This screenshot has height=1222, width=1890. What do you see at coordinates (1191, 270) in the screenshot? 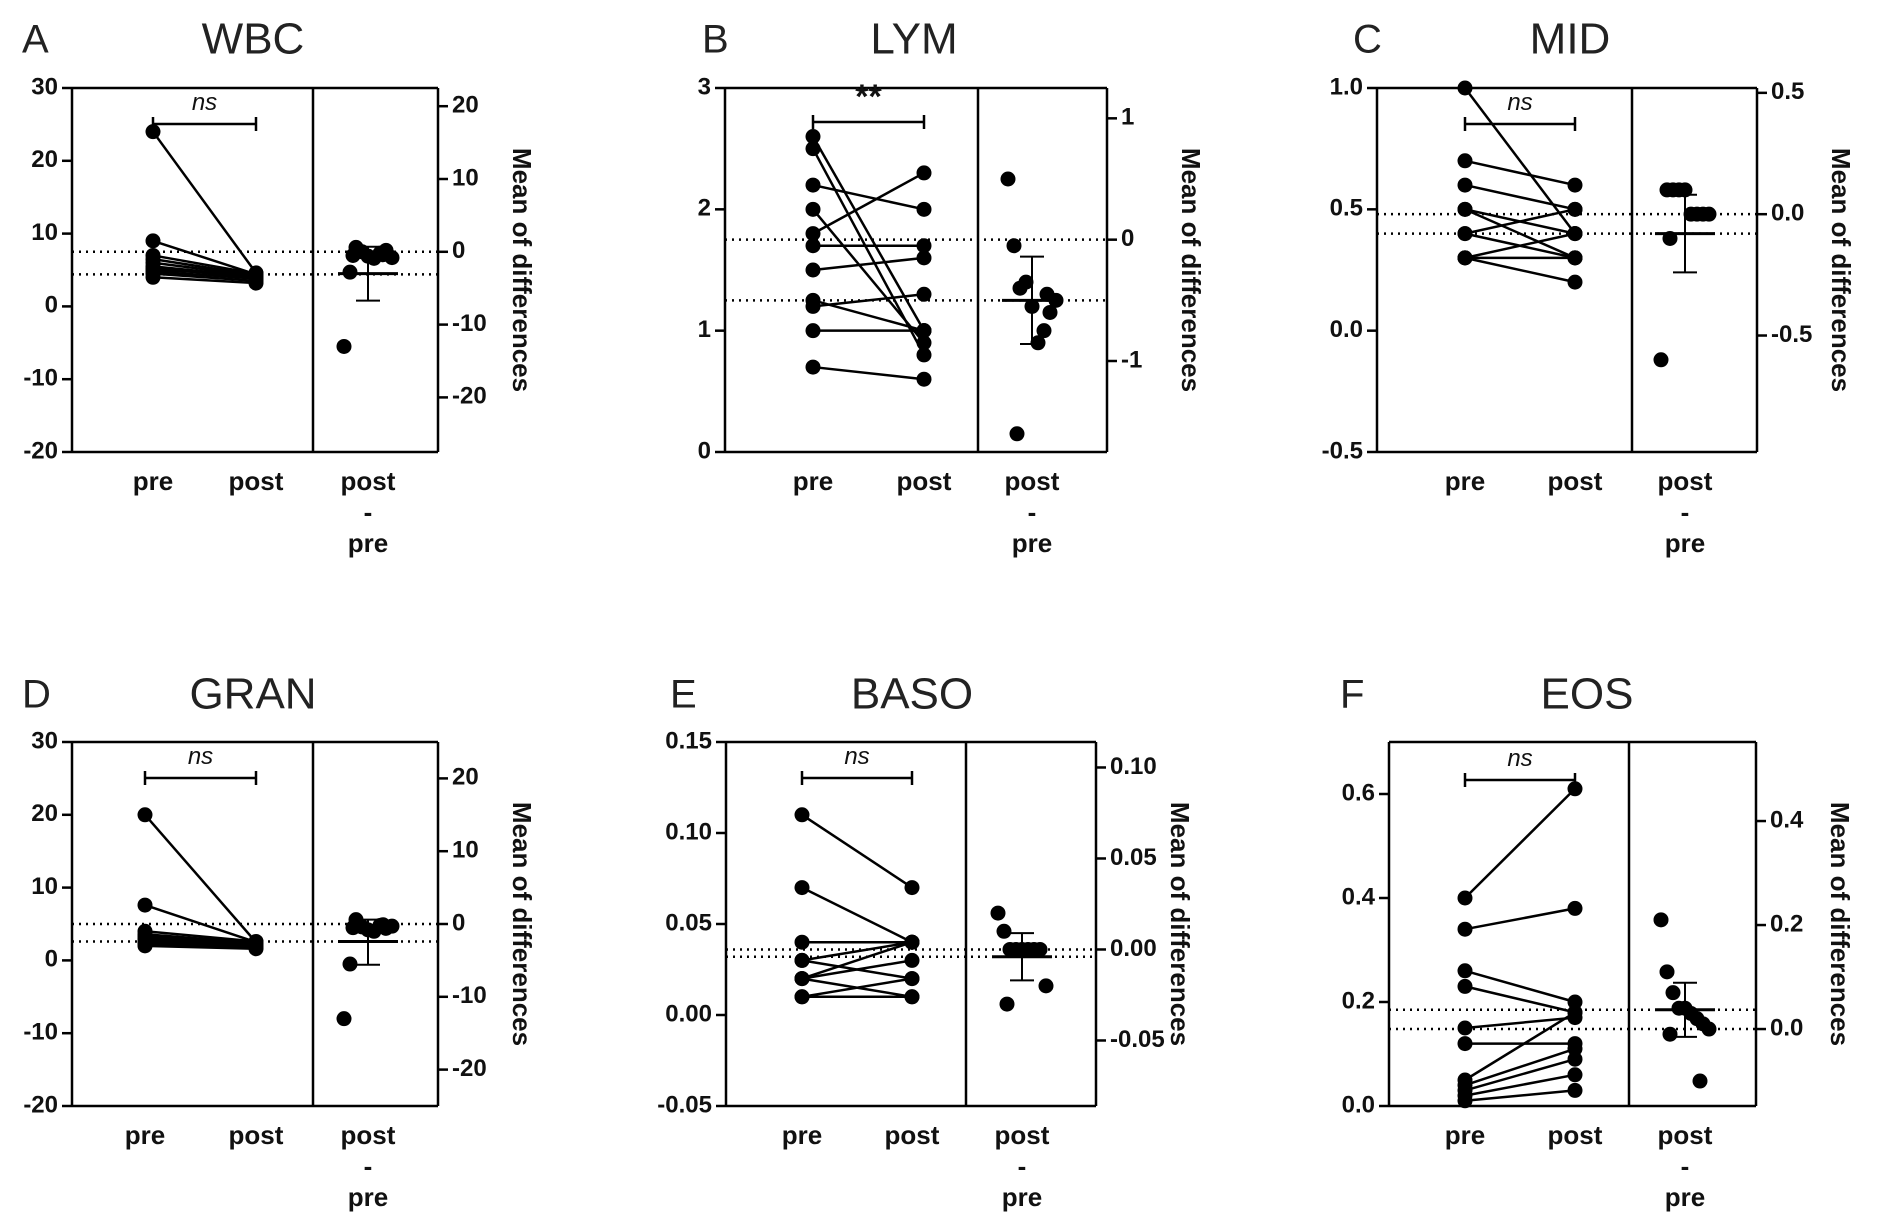
I see `right-axis-title: Mean of differences` at bounding box center [1191, 270].